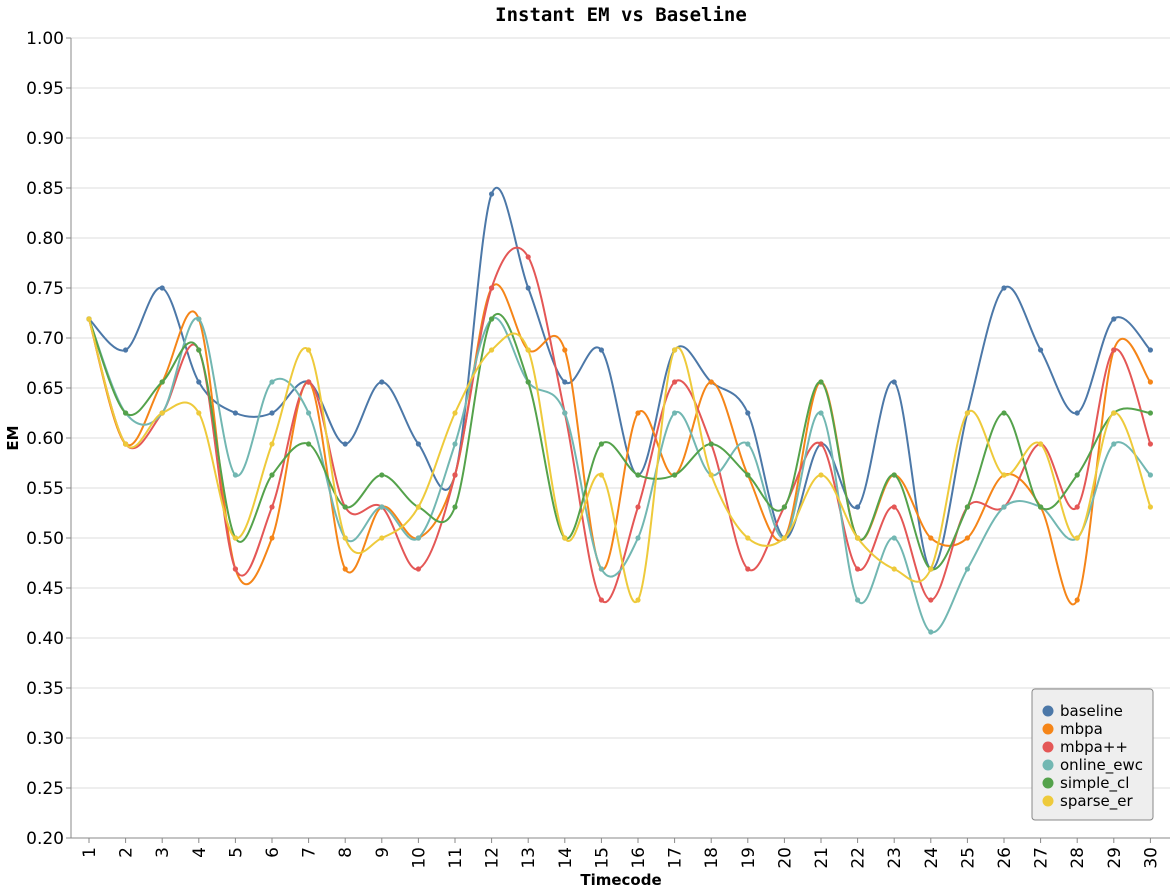 This screenshot has width=1176, height=892. I want to click on y-tick-label: 0.50, so click(45, 539).